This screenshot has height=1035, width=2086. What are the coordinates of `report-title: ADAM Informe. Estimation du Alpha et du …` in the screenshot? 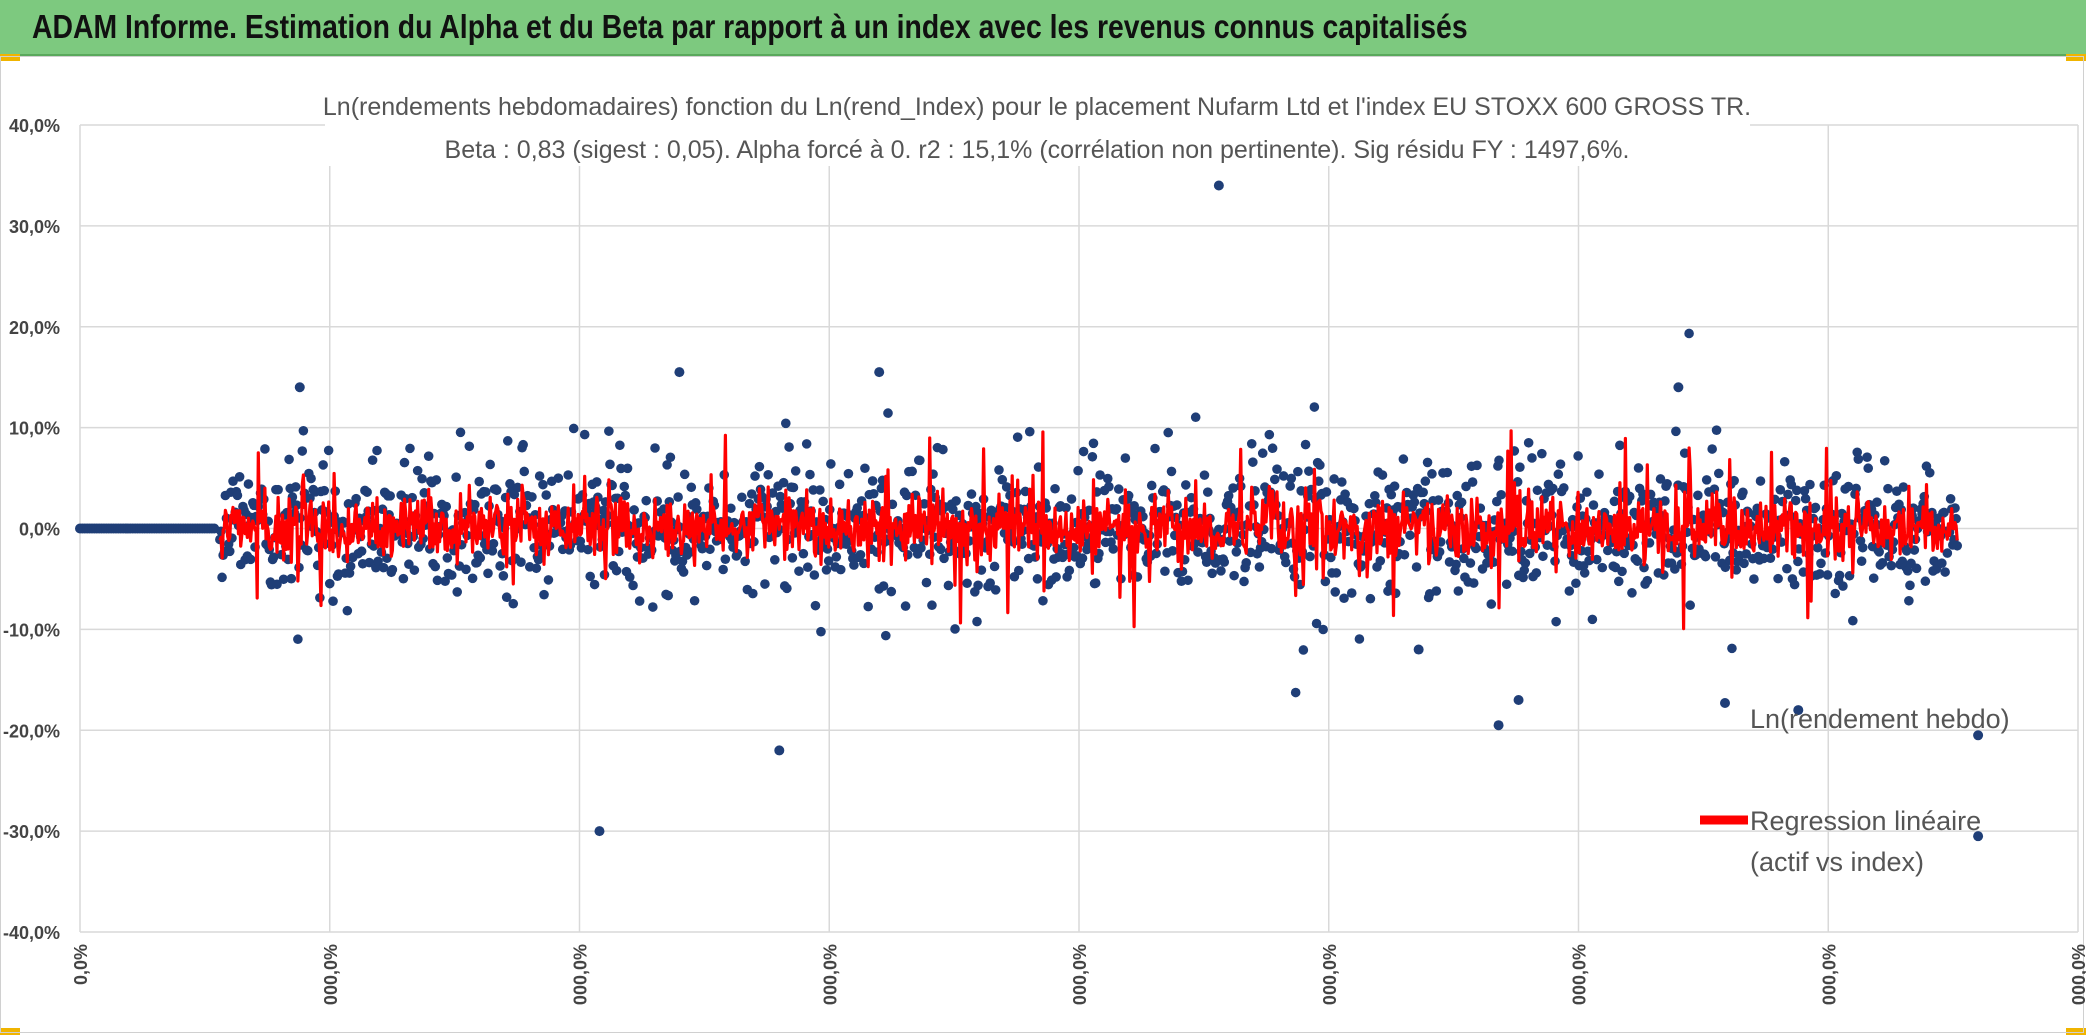 It's located at (750, 26).